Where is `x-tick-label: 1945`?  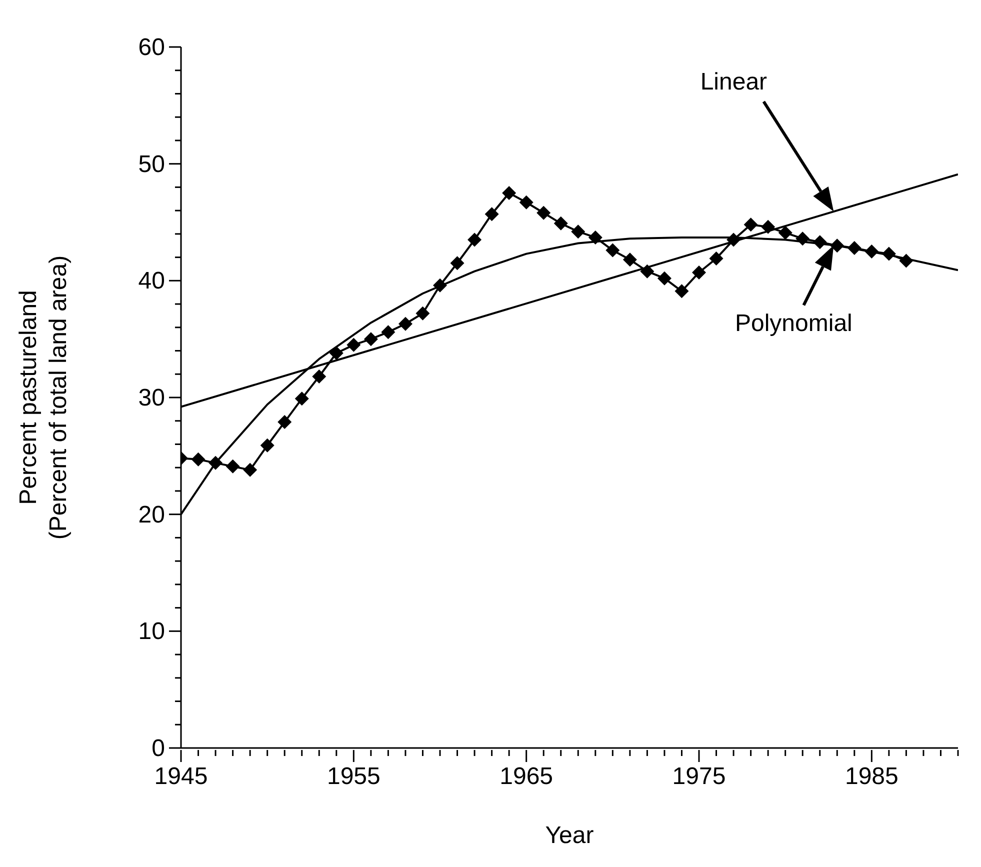 x-tick-label: 1945 is located at coordinates (181, 776).